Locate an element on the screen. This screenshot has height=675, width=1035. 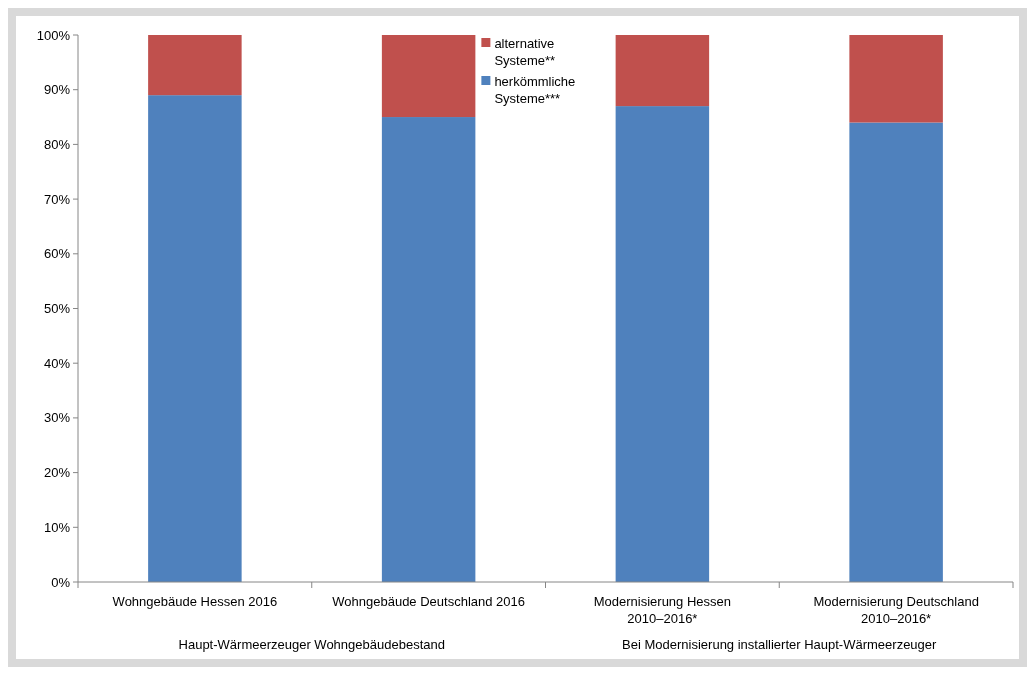
y-tick-label: 40% is located at coordinates (57, 363).